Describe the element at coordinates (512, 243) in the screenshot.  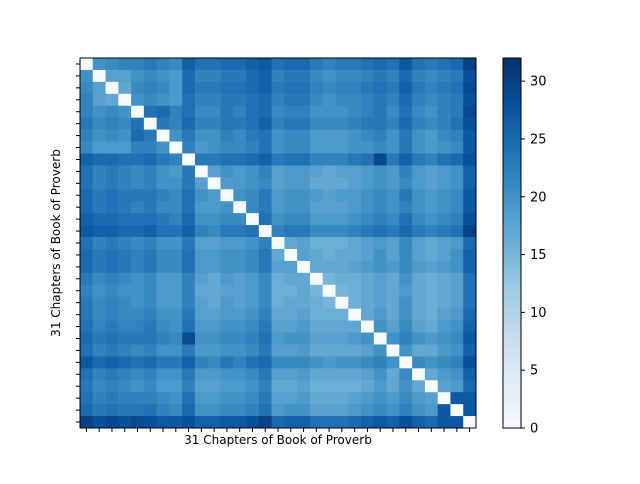
I see `colorbar-gradient` at that location.